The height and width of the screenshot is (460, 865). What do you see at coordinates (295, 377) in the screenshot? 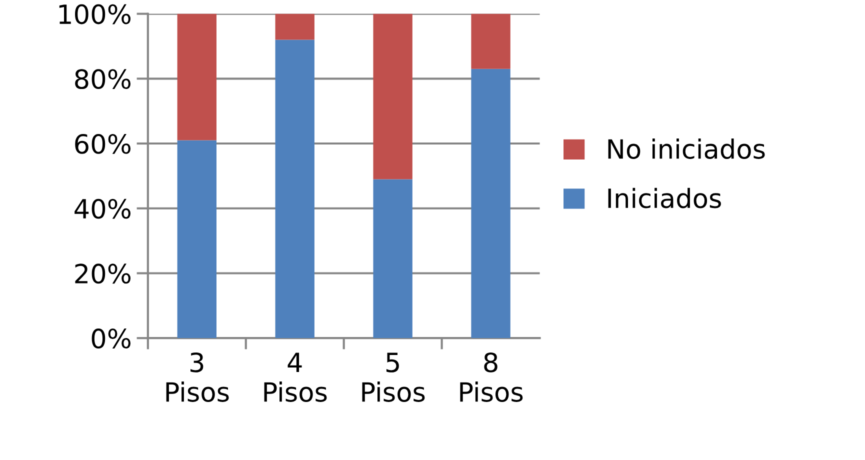
I see `x-tick-label: 4 Pisos` at bounding box center [295, 377].